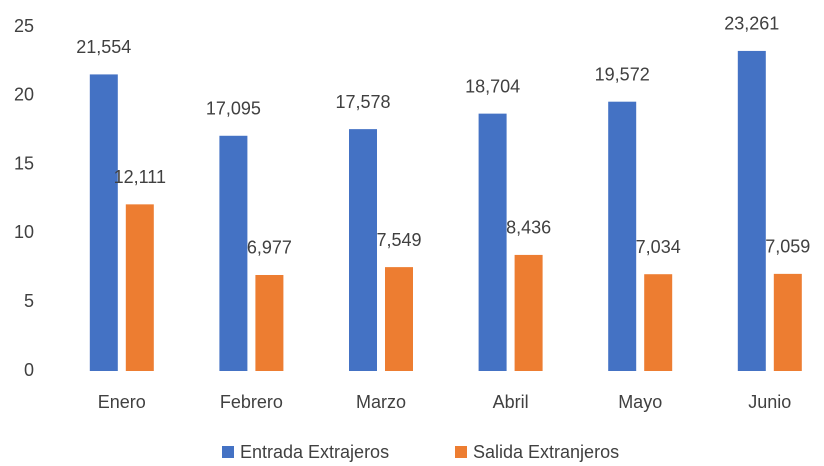  I want to click on x-tick-label: Febrero, so click(251, 402).